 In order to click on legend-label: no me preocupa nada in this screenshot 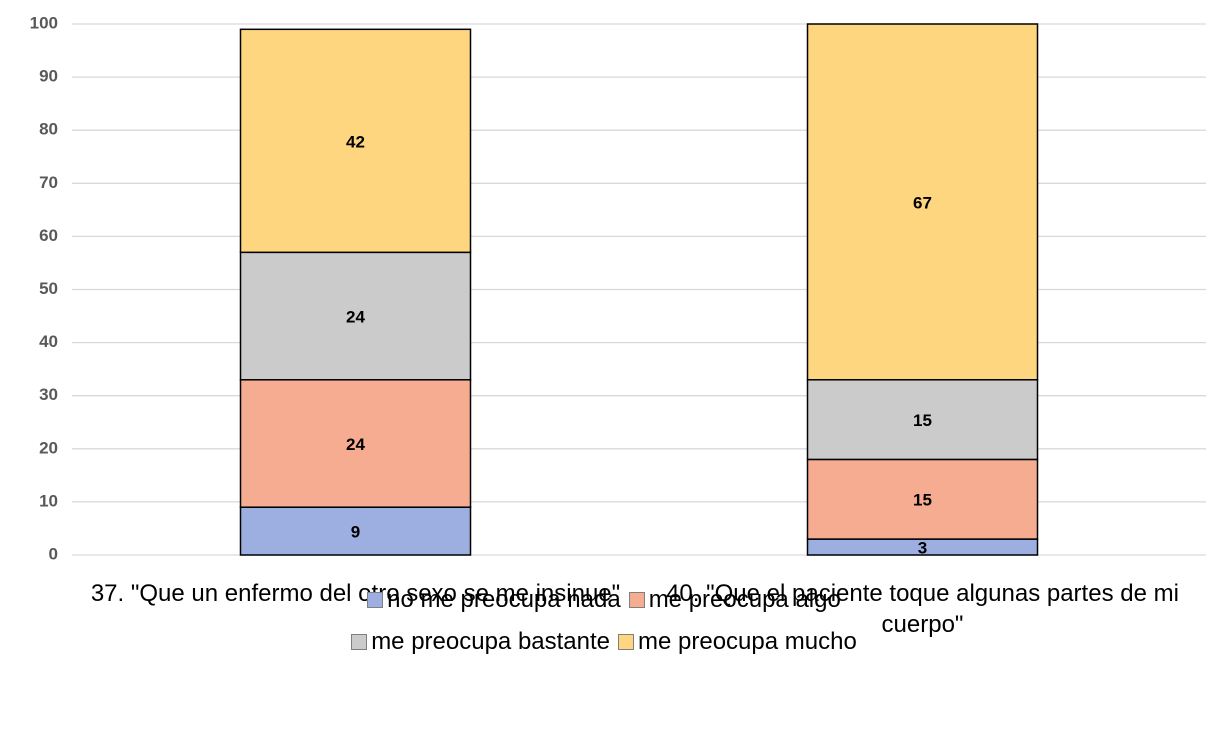, I will do `click(504, 599)`.